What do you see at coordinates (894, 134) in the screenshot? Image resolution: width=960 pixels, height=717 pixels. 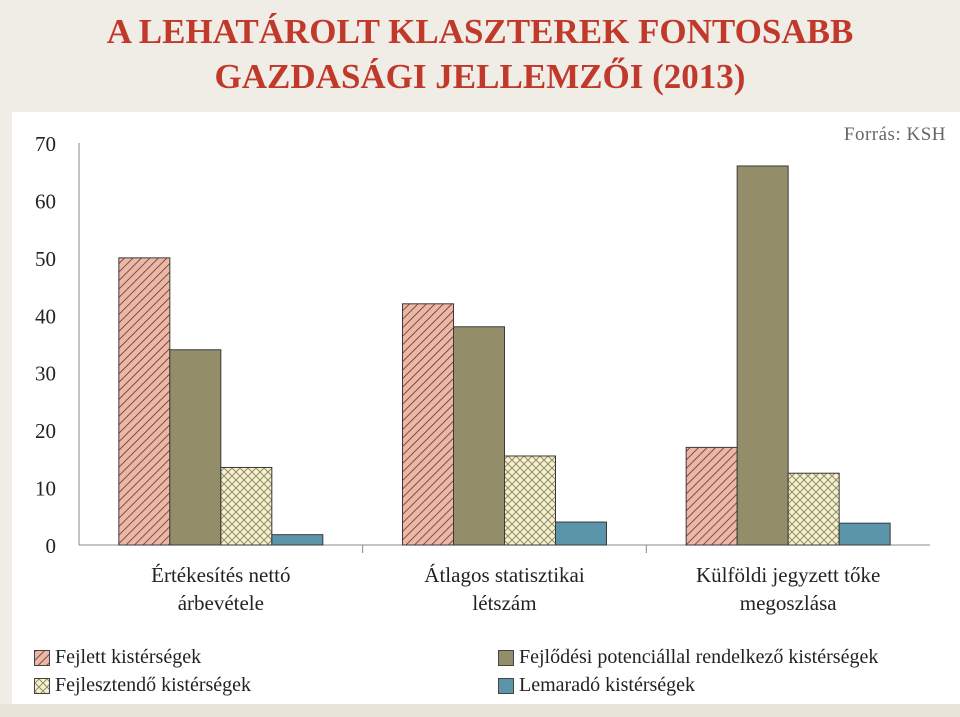 I see `source-note: Forrás: KSH` at bounding box center [894, 134].